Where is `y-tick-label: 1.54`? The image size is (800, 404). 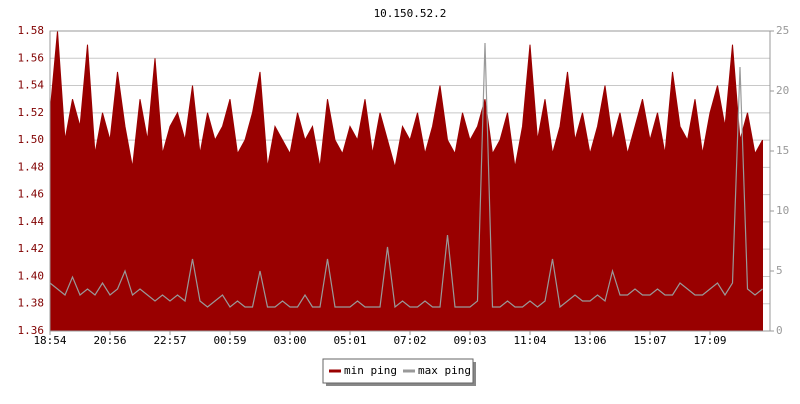
y-tick-label: 1.54 is located at coordinates (31, 85).